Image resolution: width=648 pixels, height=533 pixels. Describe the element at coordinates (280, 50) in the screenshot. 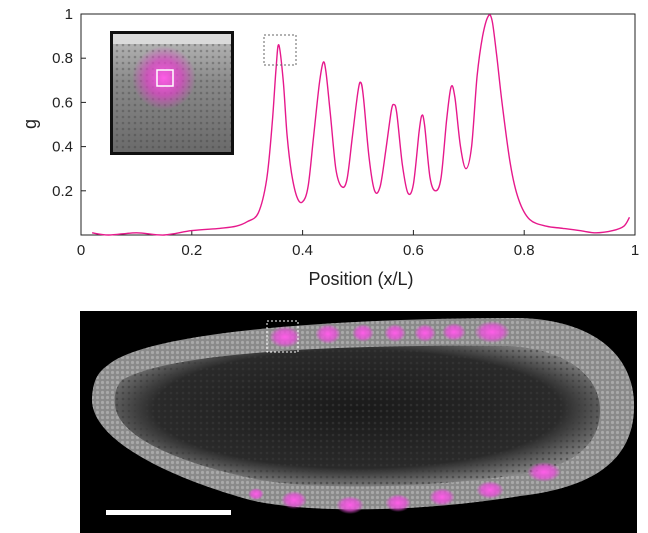

I see `peak-highlight-box` at that location.